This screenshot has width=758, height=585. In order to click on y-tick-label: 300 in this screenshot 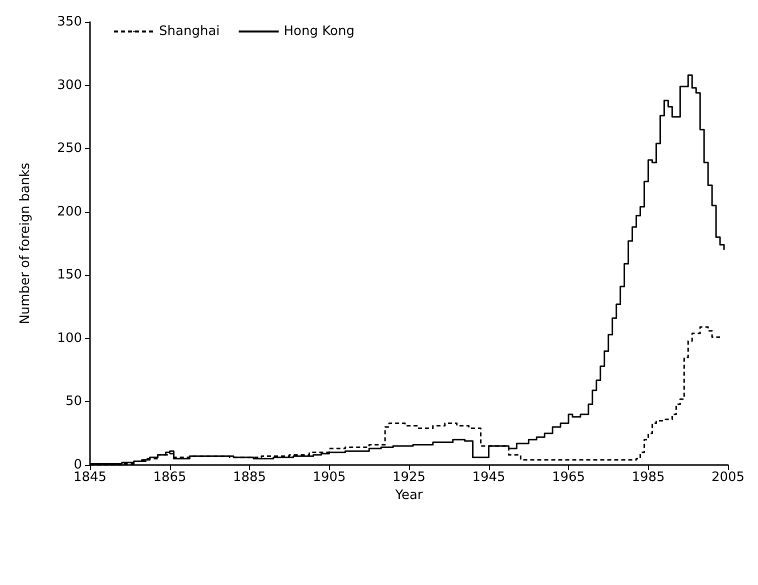, I will do `click(69, 85)`.